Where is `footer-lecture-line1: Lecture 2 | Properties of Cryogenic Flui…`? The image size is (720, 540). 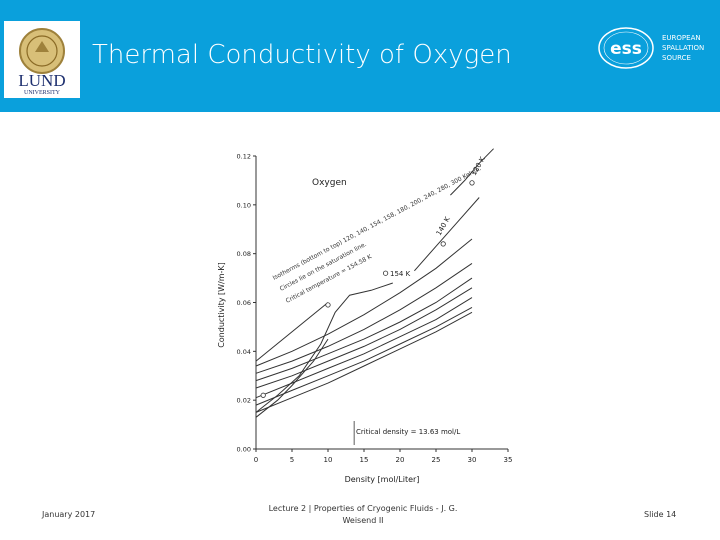
footer-lecture-line1: Lecture 2 | Properties of Cryogenic Flui… is located at coordinates (363, 508).